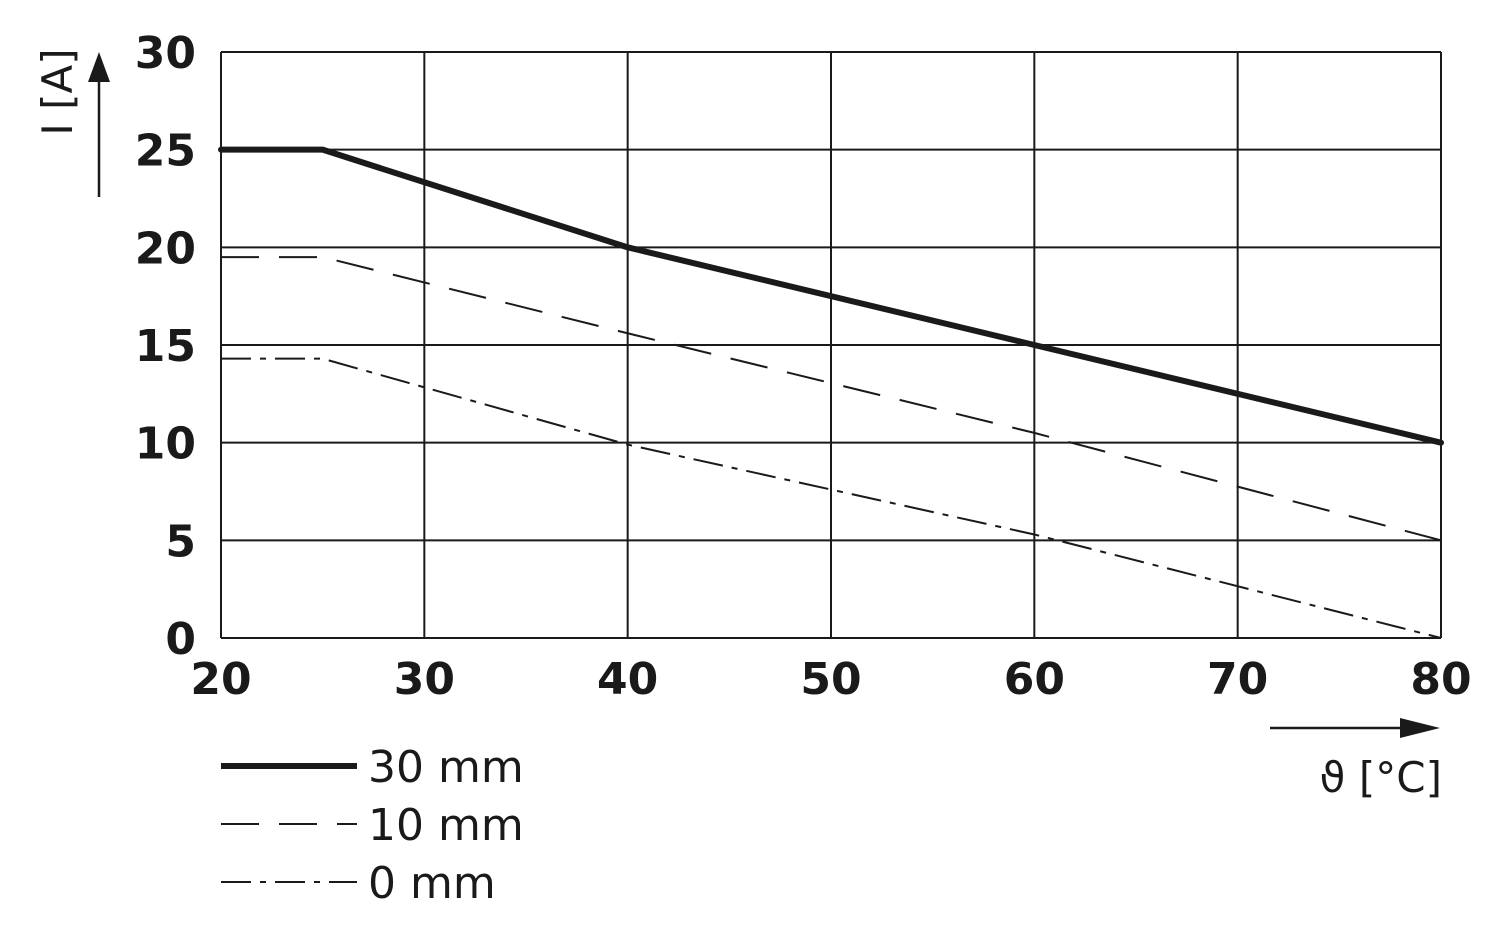  I want to click on x-tick-label: 60, so click(1034, 679).